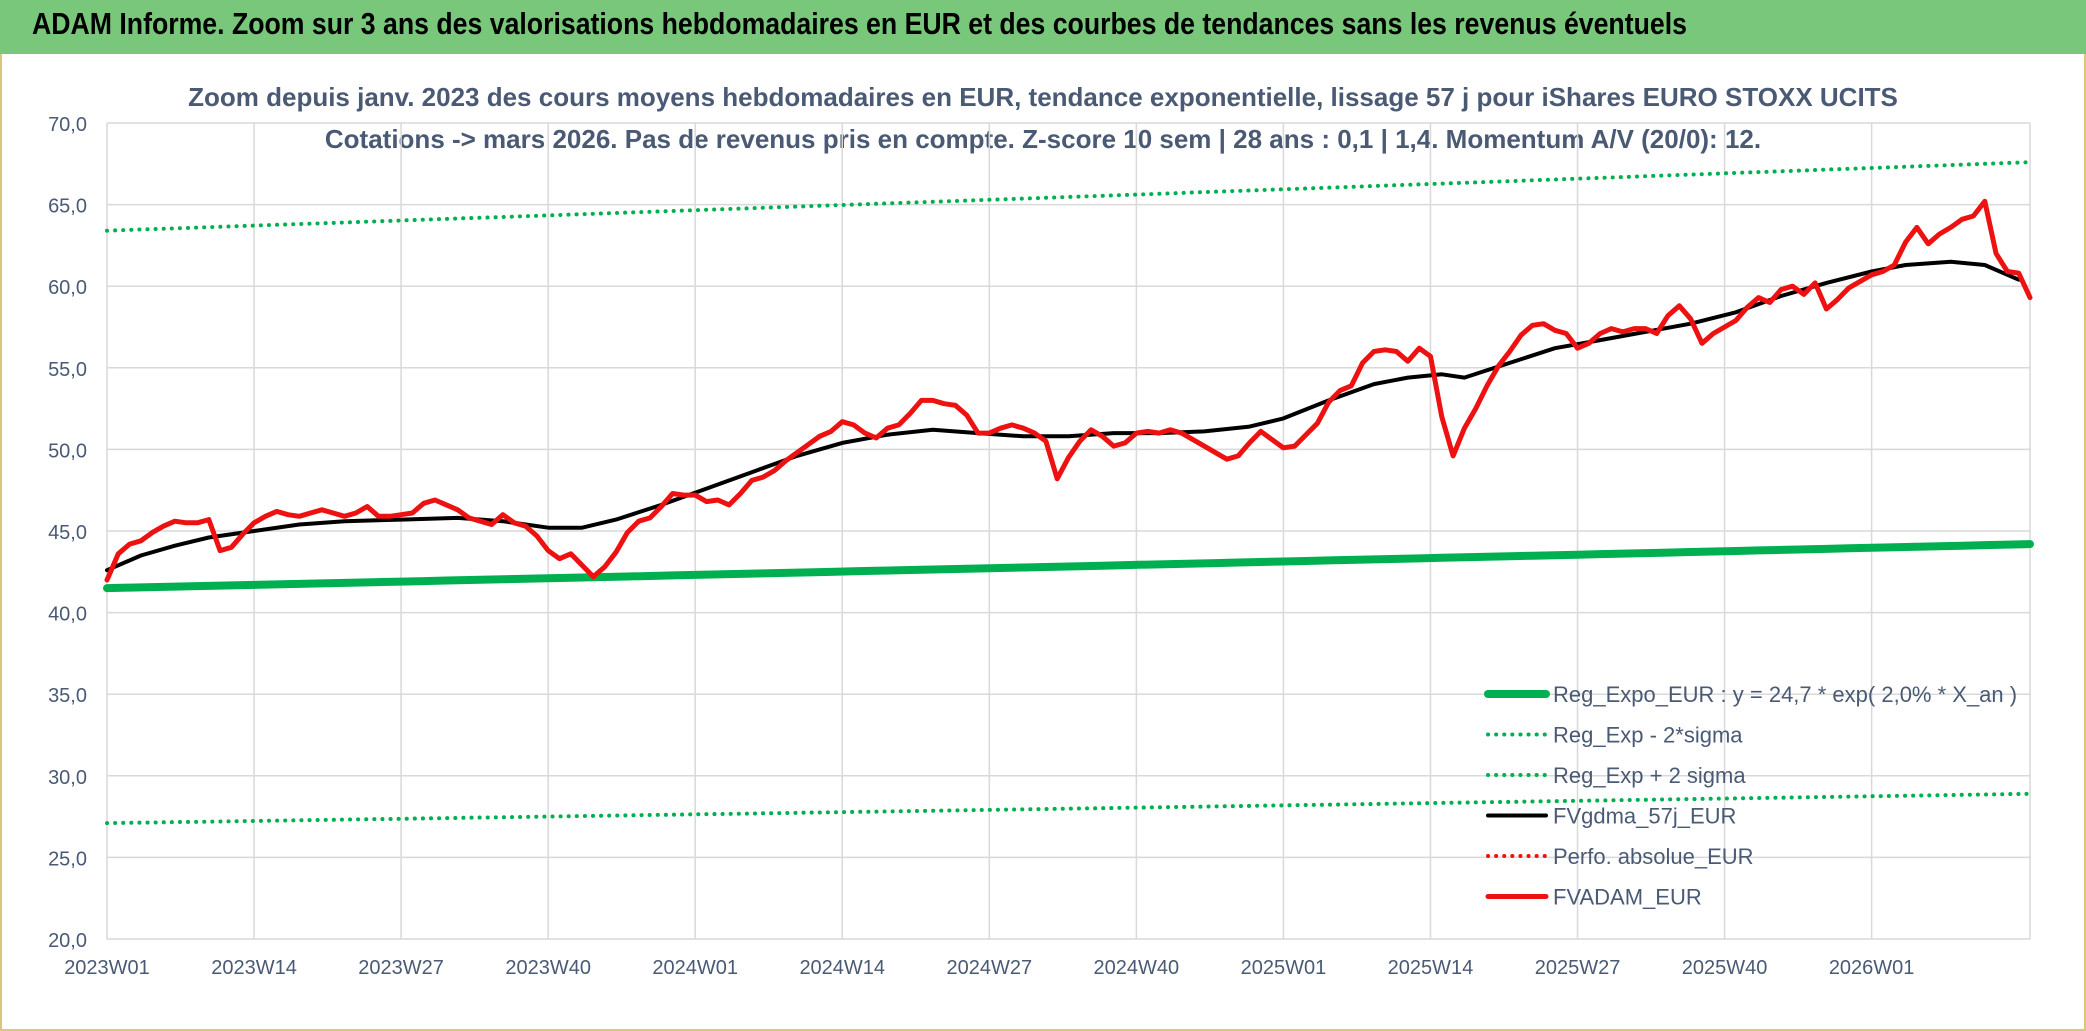 This screenshot has height=1031, width=2086. Describe the element at coordinates (1284, 968) in the screenshot. I see `x-tick-label: 2025W01` at that location.